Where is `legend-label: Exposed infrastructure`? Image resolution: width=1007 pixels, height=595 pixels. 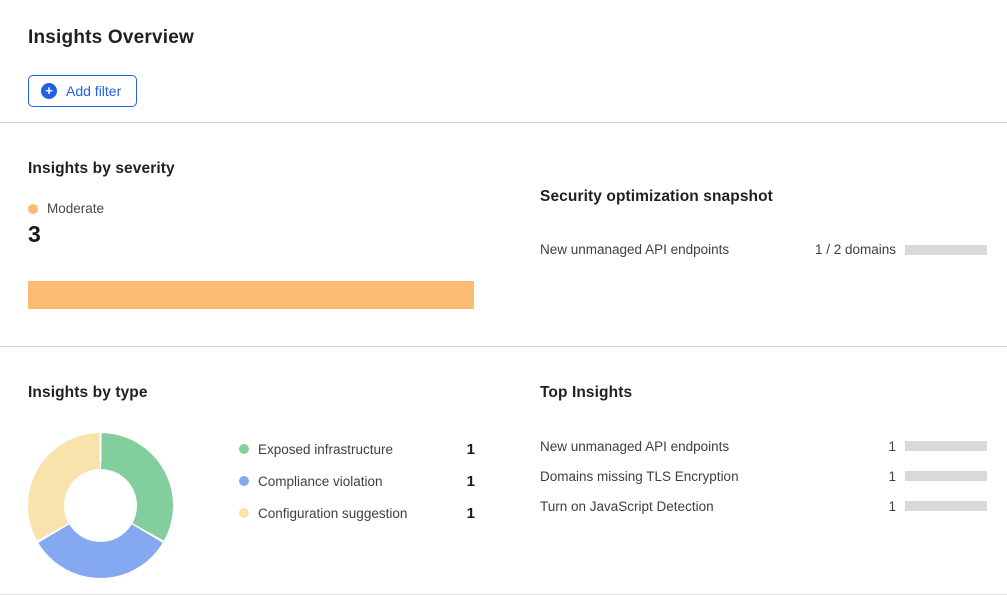
legend-label: Exposed infrastructure is located at coordinates (326, 449).